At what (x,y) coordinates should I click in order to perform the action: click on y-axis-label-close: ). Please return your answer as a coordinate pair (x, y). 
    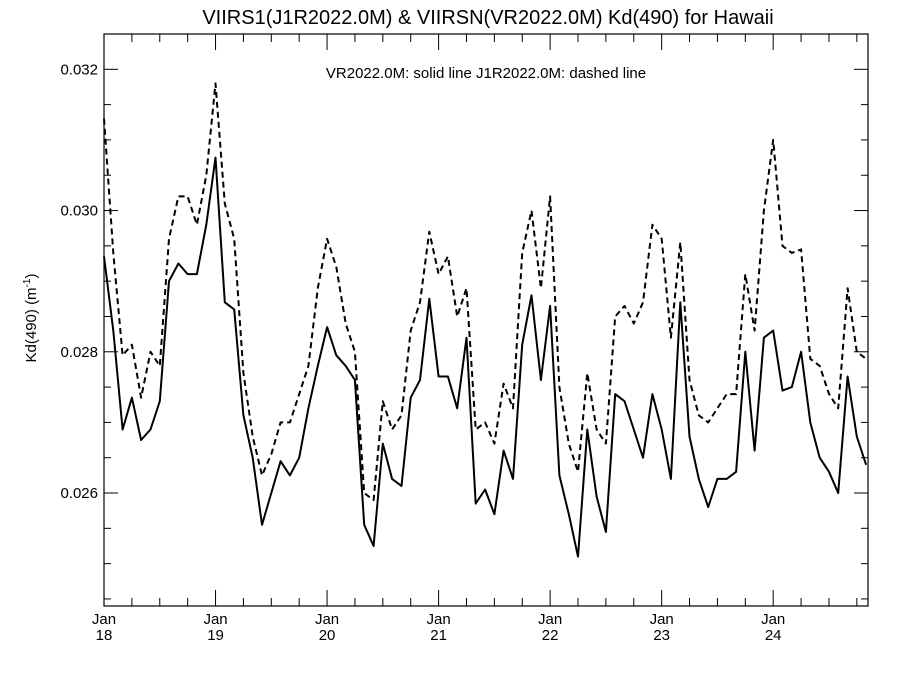
    Looking at the image, I should click on (31, 276).